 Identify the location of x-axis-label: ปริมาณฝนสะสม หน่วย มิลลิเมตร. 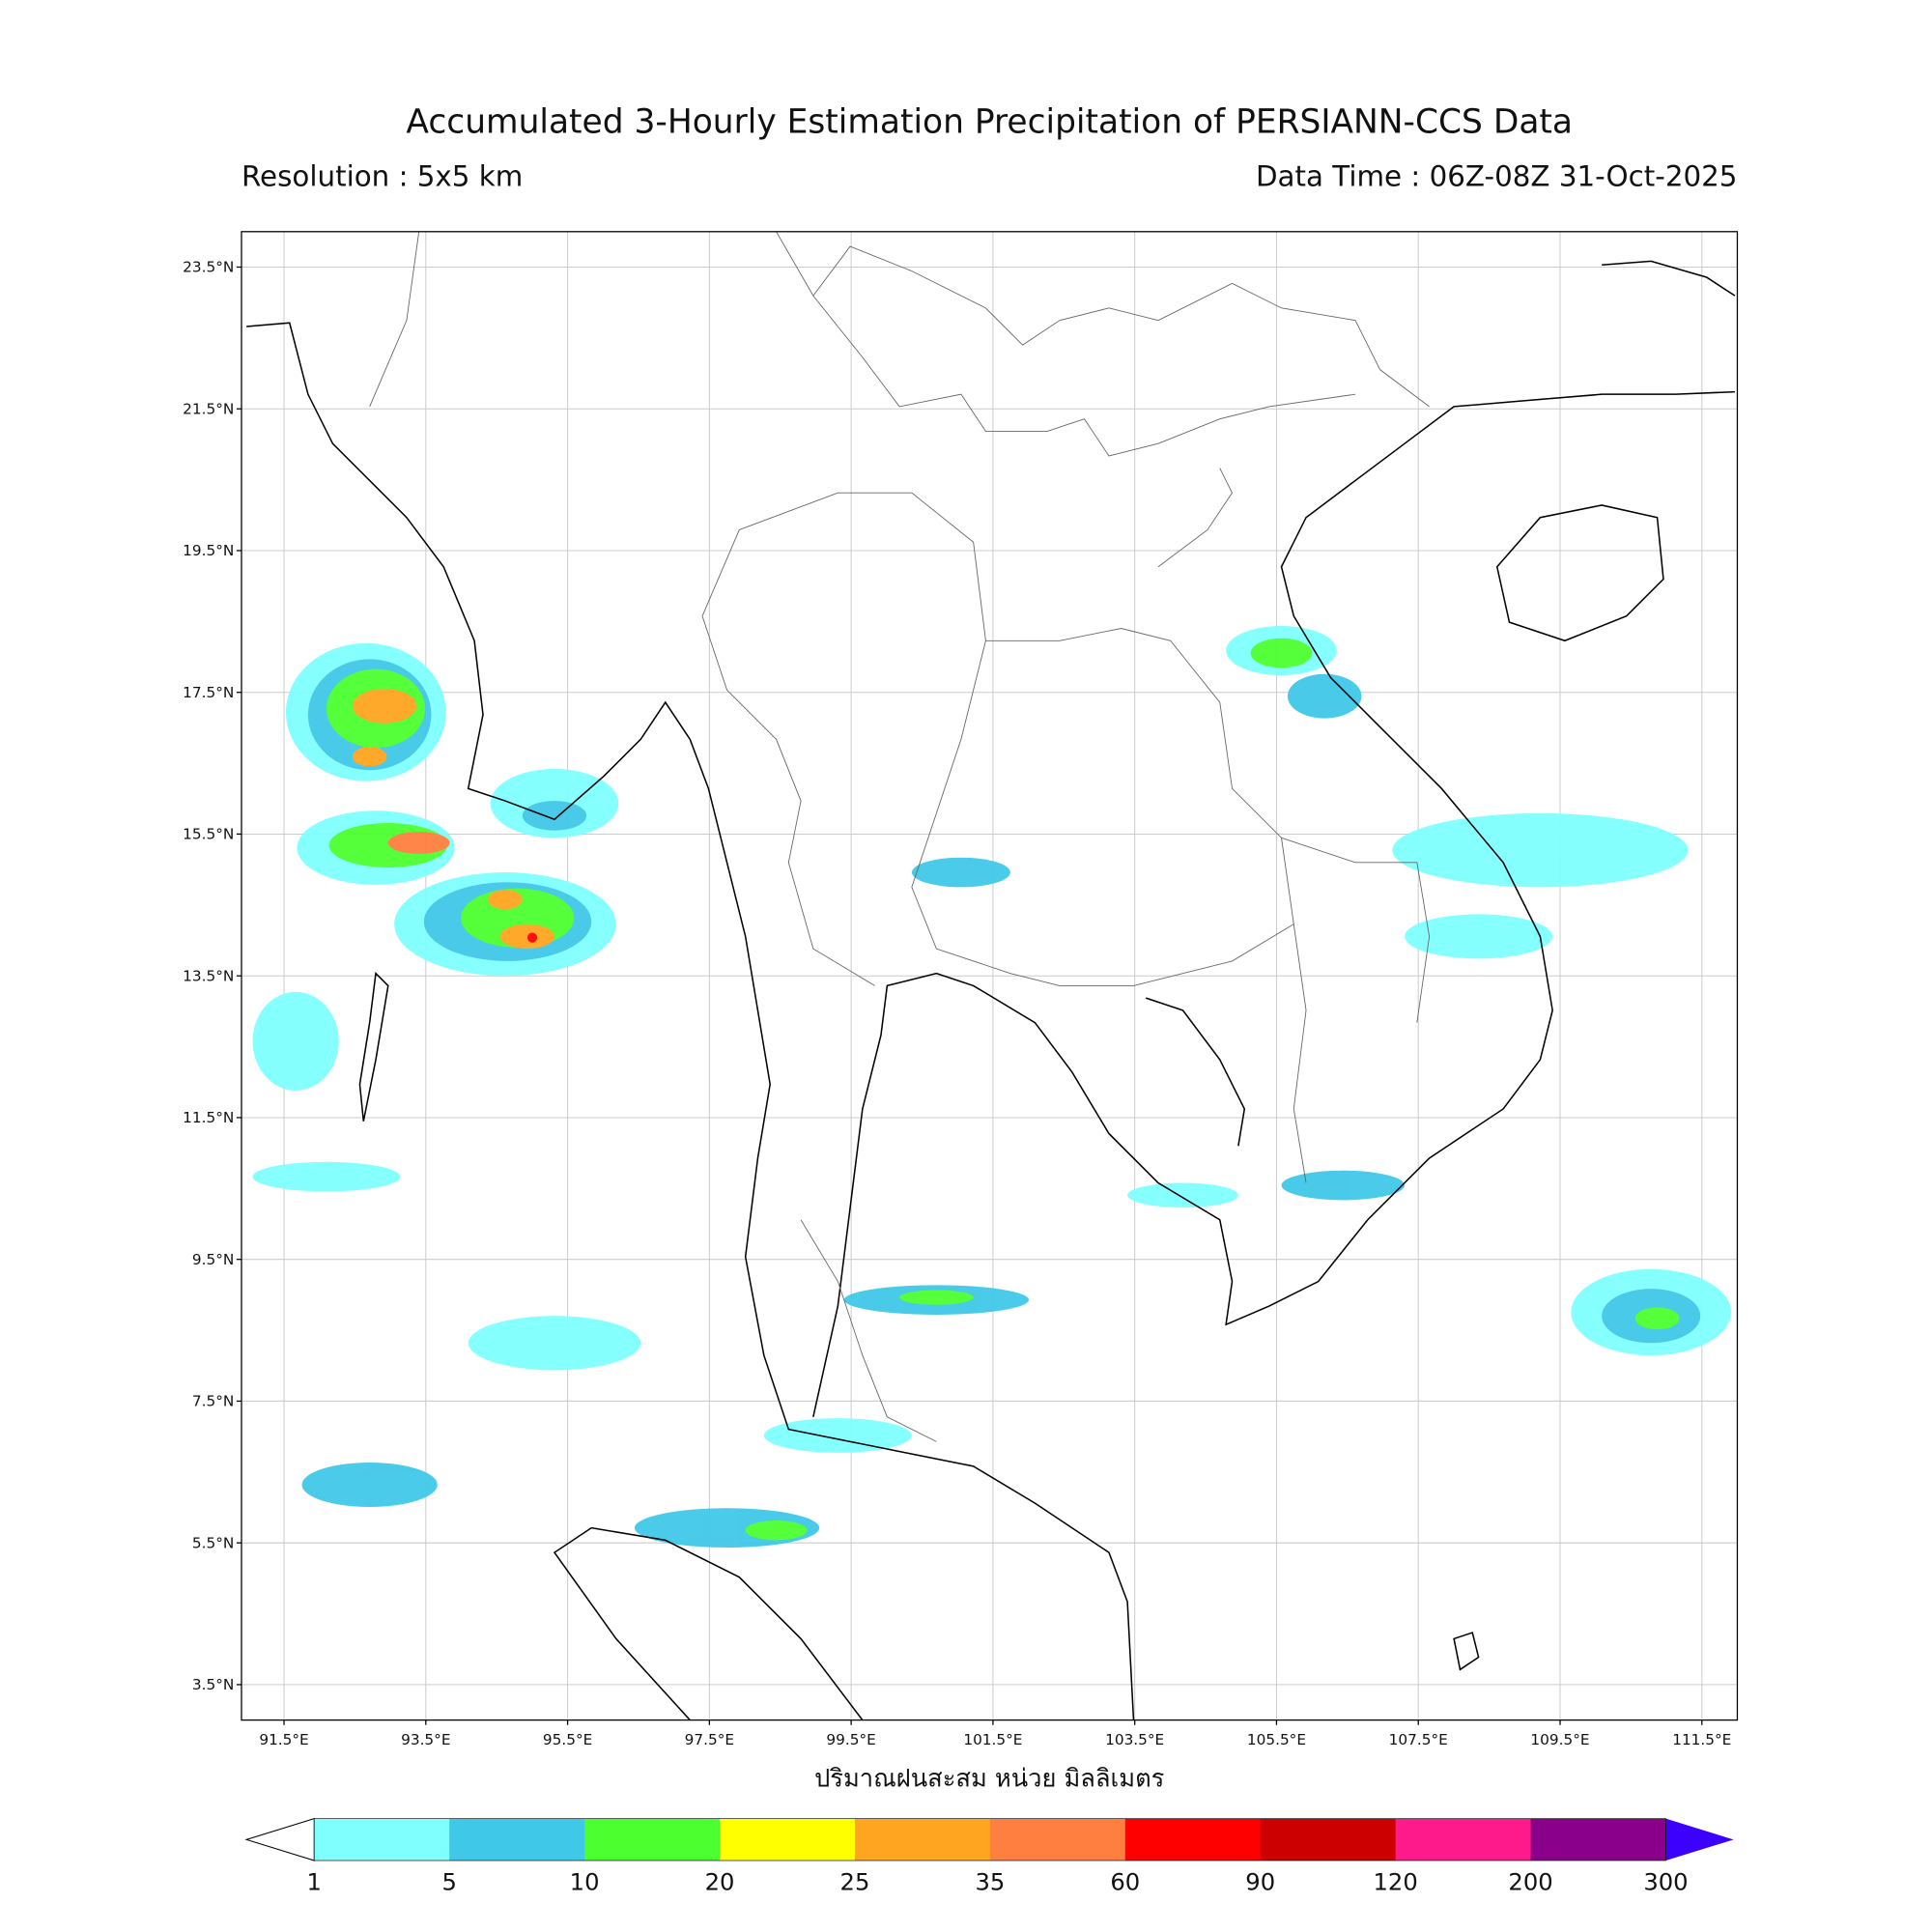
(989, 1778).